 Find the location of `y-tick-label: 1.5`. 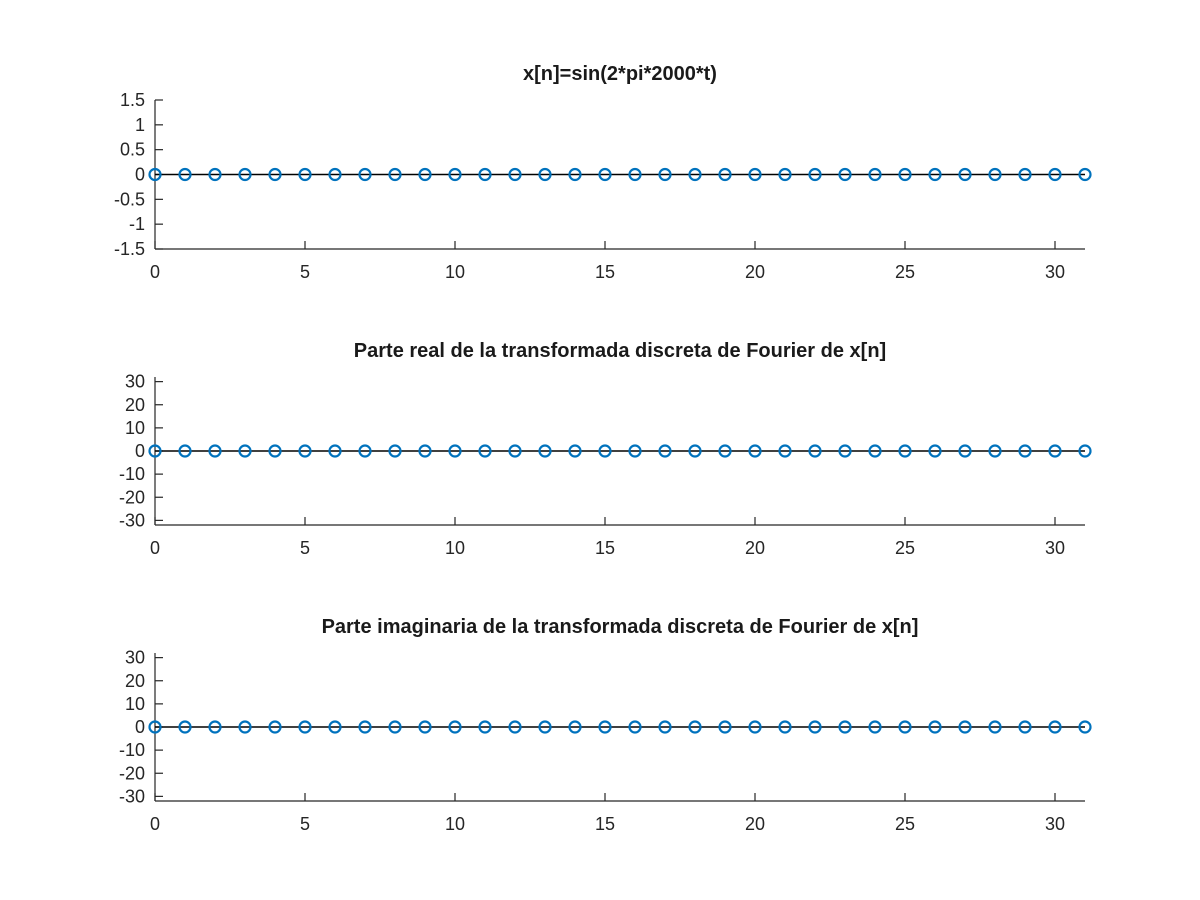

y-tick-label: 1.5 is located at coordinates (132, 100).